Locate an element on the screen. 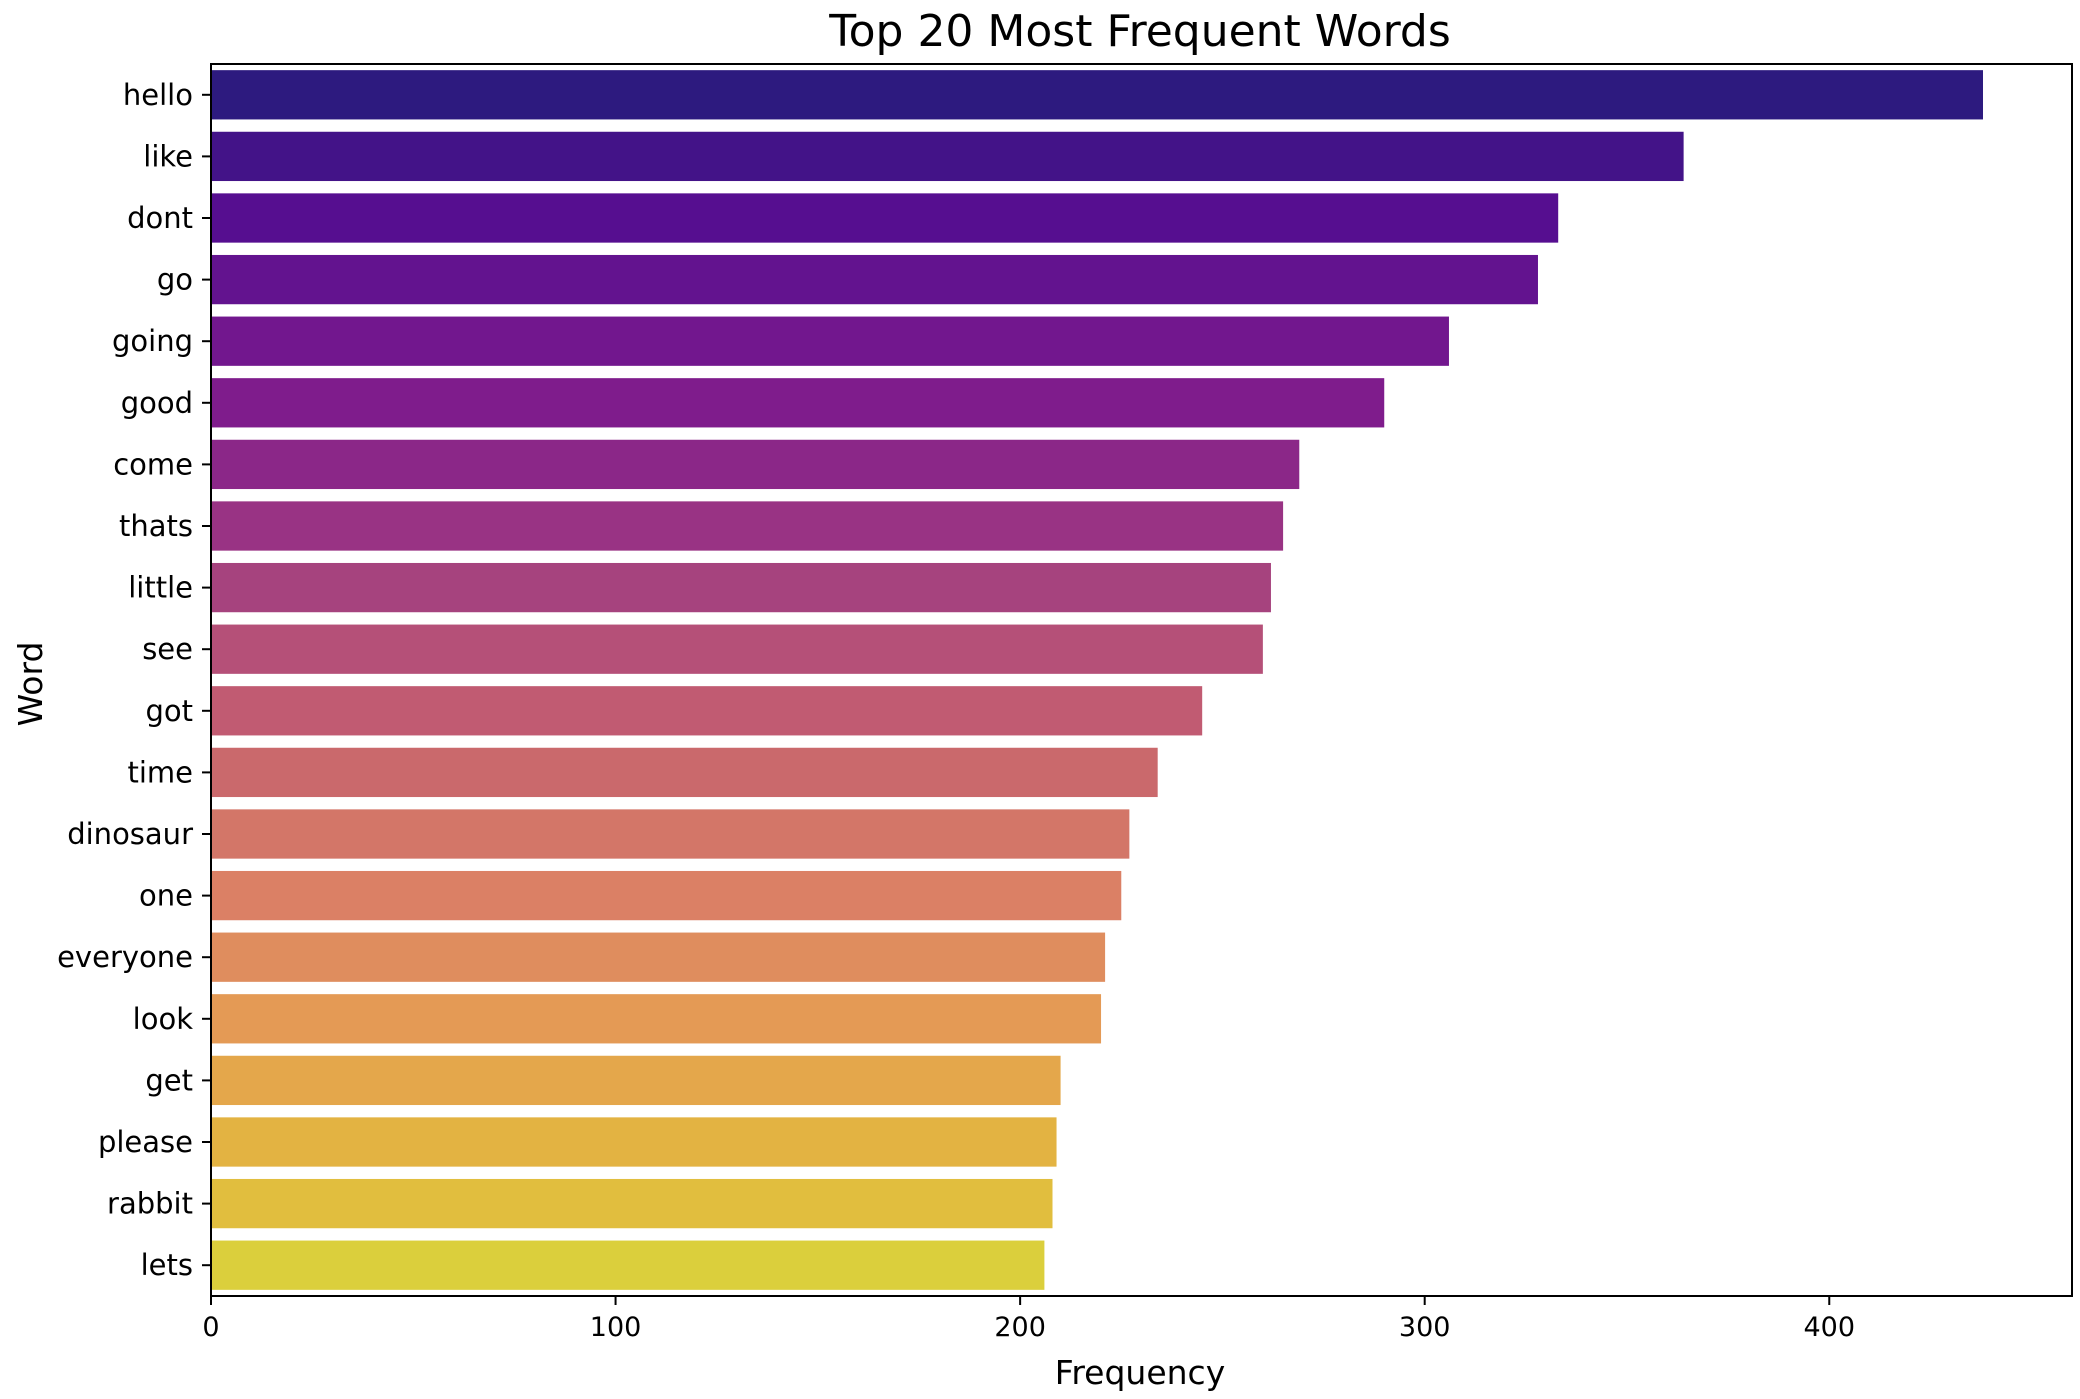 The height and width of the screenshot is (1399, 2080). y-tick-label: lets is located at coordinates (167, 1265).